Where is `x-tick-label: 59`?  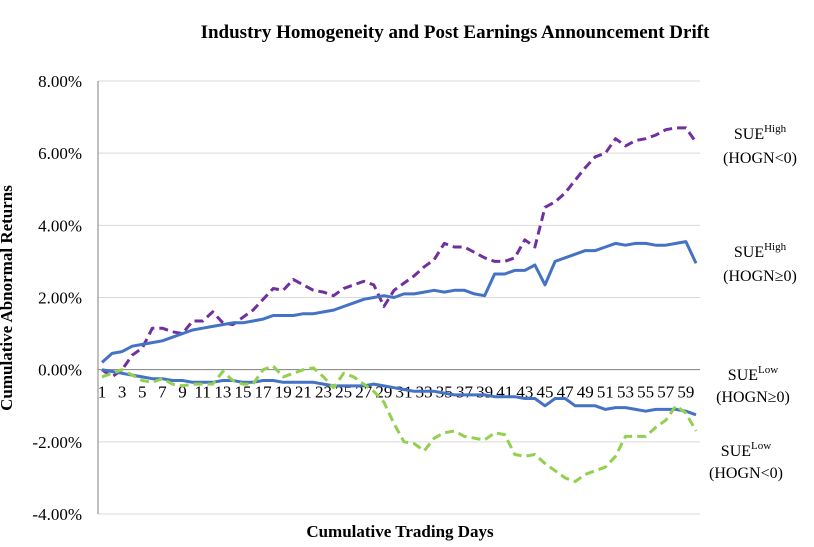
x-tick-label: 59 is located at coordinates (685, 392).